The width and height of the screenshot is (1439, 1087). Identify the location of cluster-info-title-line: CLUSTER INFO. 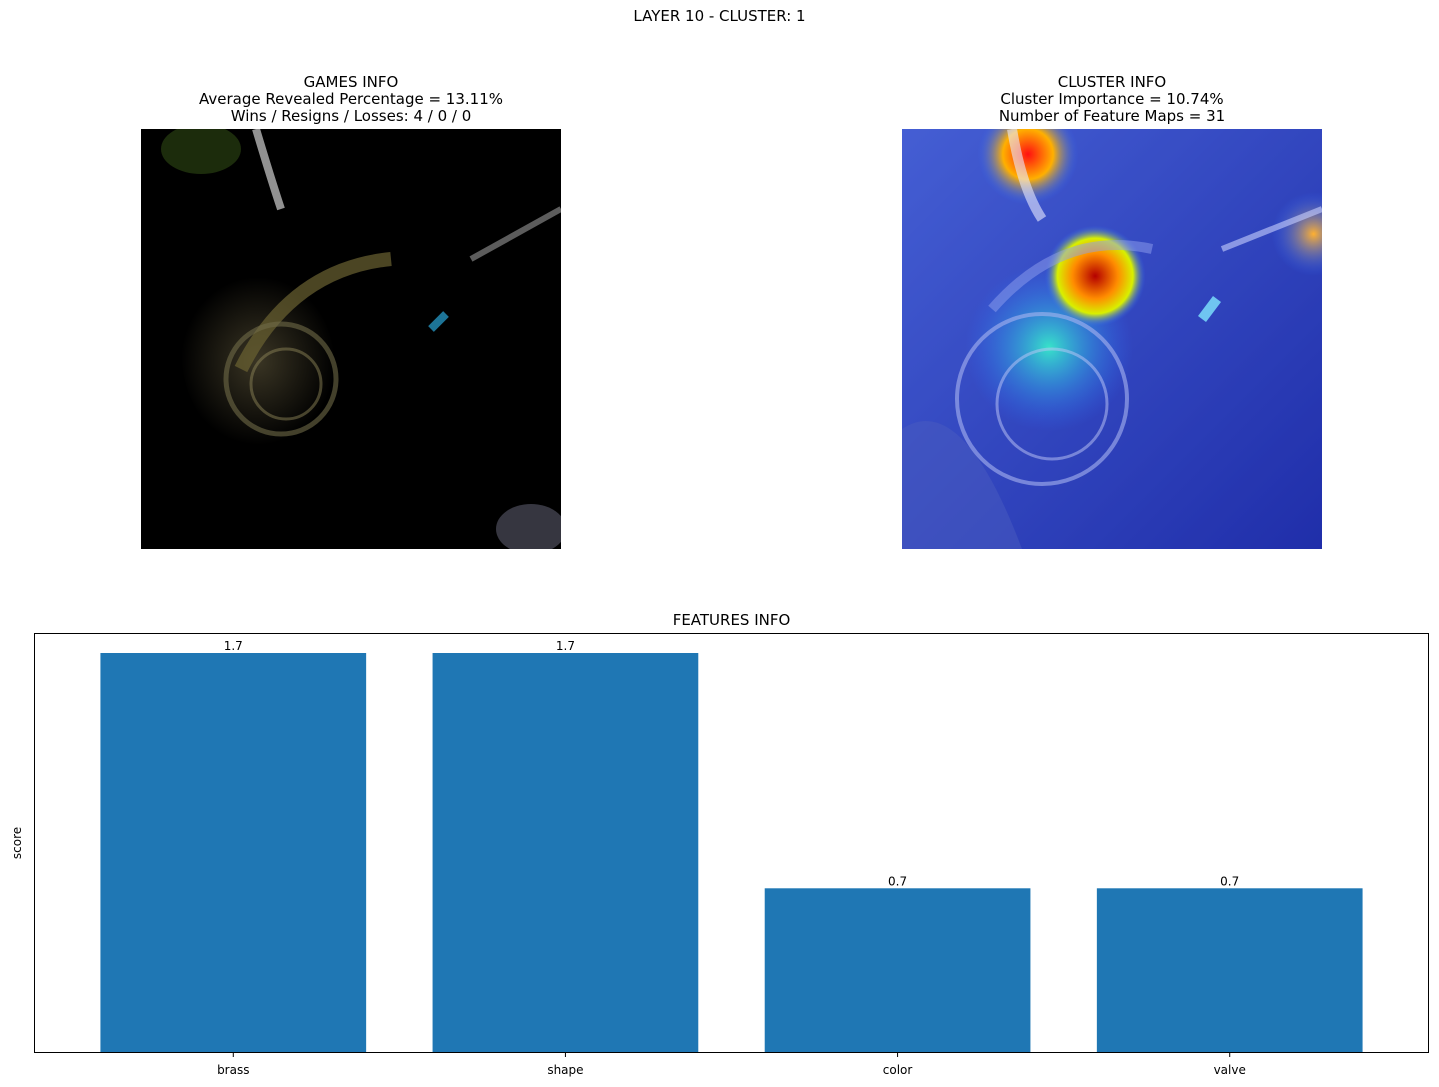
(1112, 82).